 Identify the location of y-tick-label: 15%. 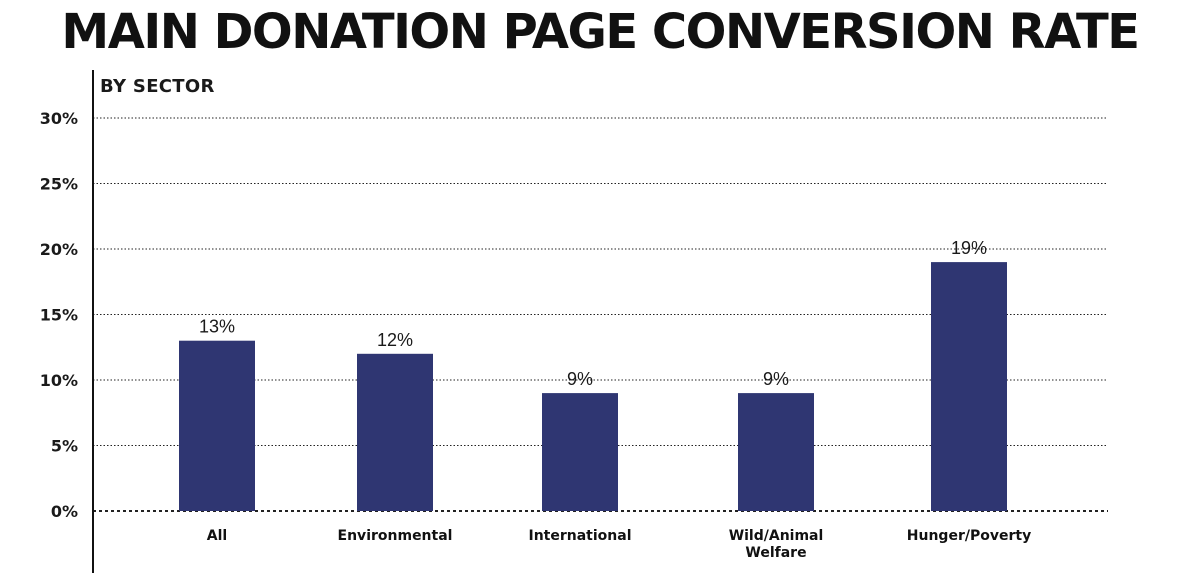
(59, 315).